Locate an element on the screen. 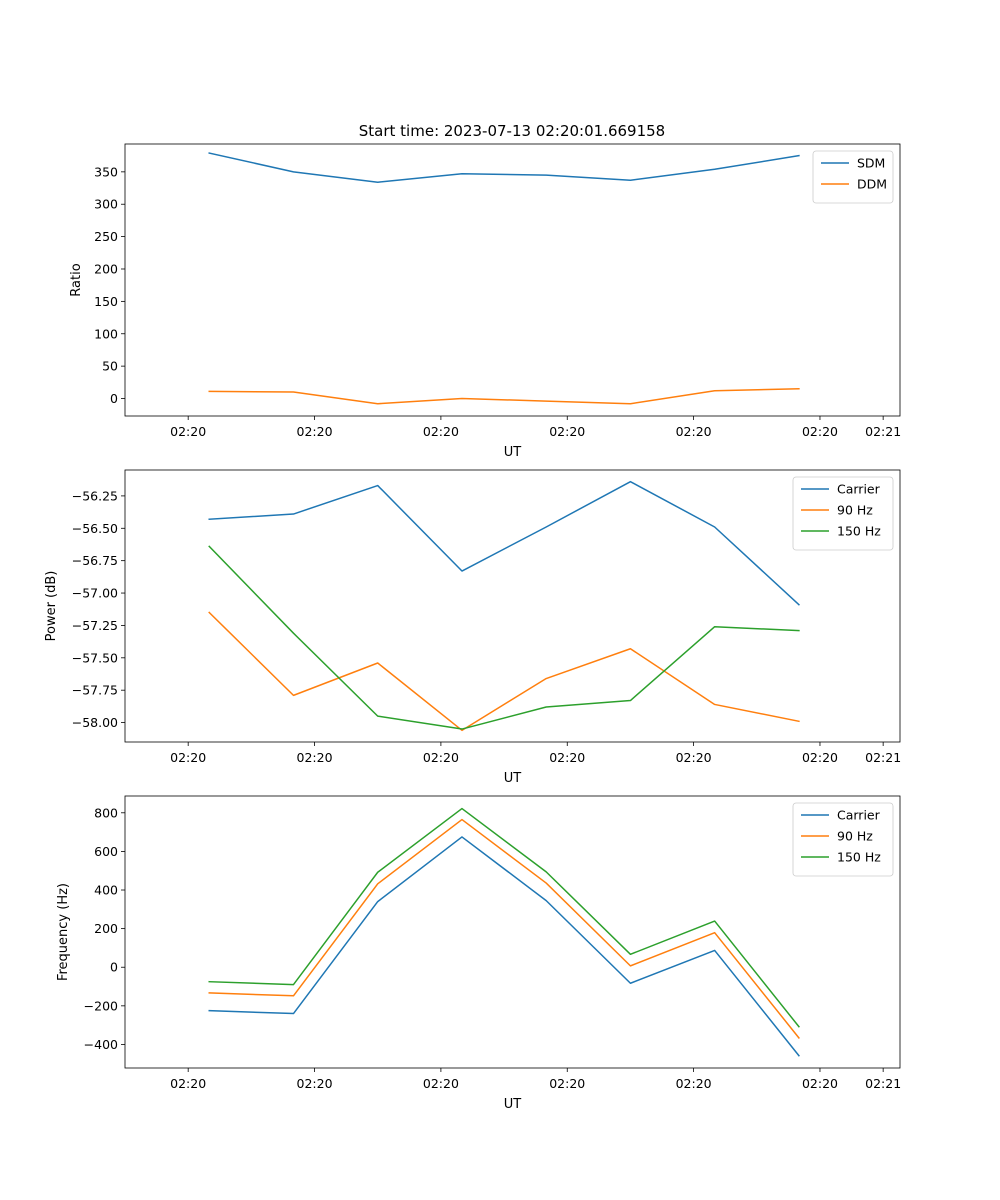 The image size is (1000, 1200). legend: SDM DDM is located at coordinates (853, 177).